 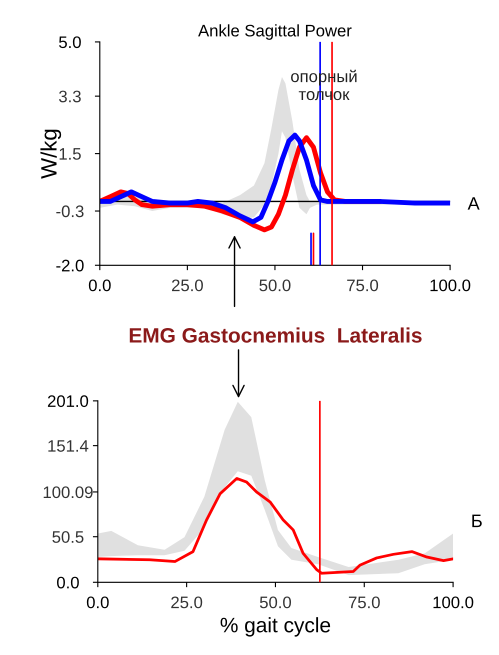 What do you see at coordinates (477, 521) in the screenshot?
I see `text: Б` at bounding box center [477, 521].